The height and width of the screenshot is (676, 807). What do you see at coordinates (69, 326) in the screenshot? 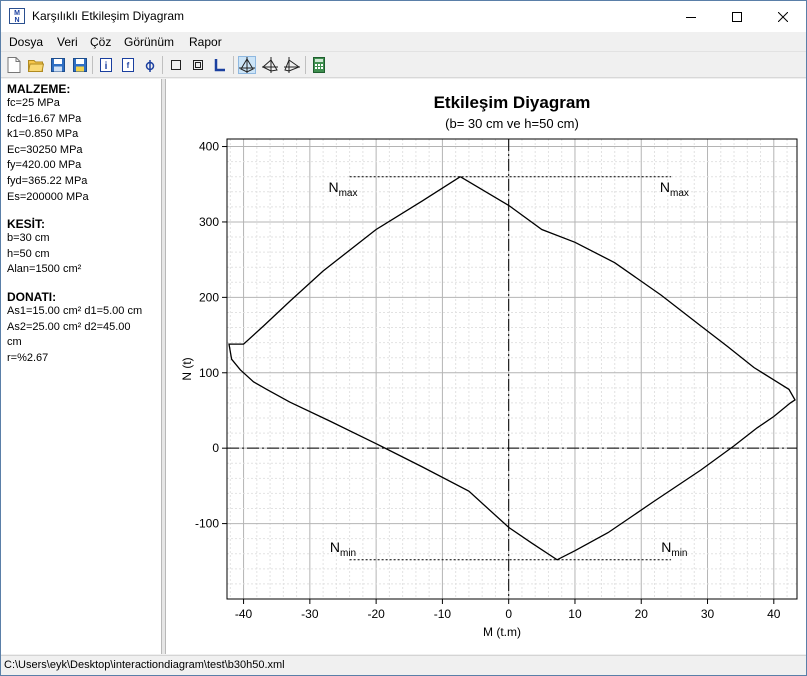
I see `rebar-line: As2=25.00 cm² d2=45.00` at bounding box center [69, 326].